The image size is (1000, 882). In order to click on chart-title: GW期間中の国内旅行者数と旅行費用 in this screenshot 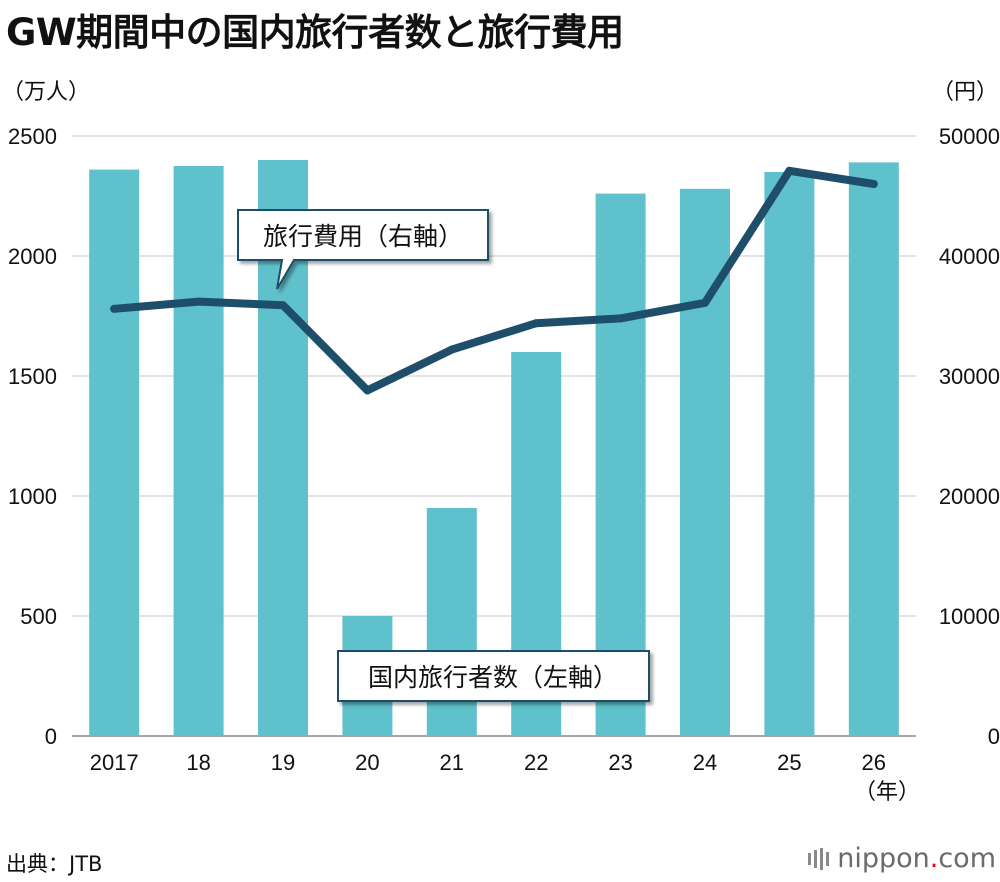, I will do `click(315, 32)`.